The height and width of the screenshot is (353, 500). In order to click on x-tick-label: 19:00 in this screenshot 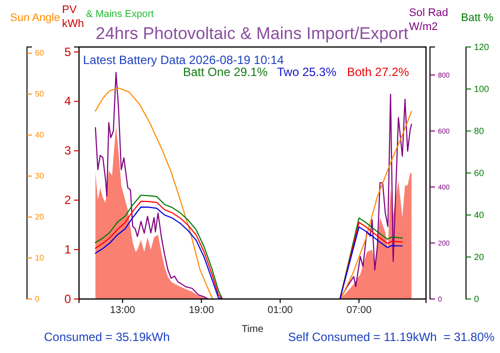, I will do `click(201, 310)`.